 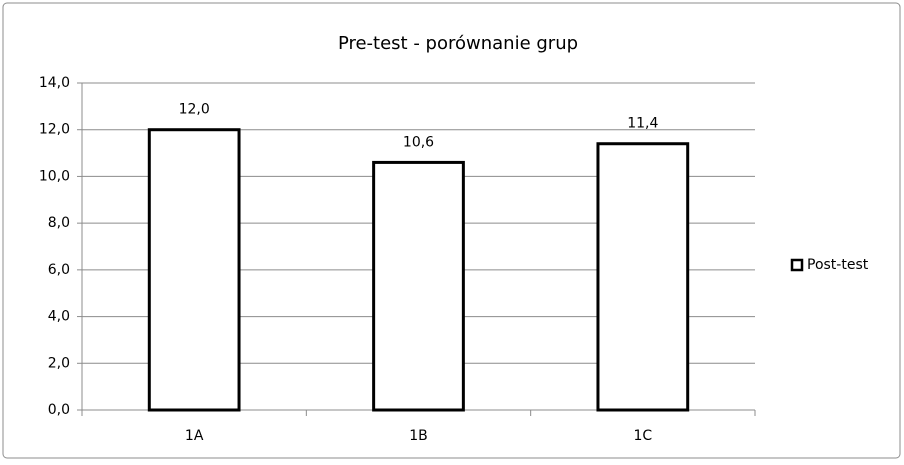 I want to click on y-tick-label: 8,0, so click(x=59, y=223).